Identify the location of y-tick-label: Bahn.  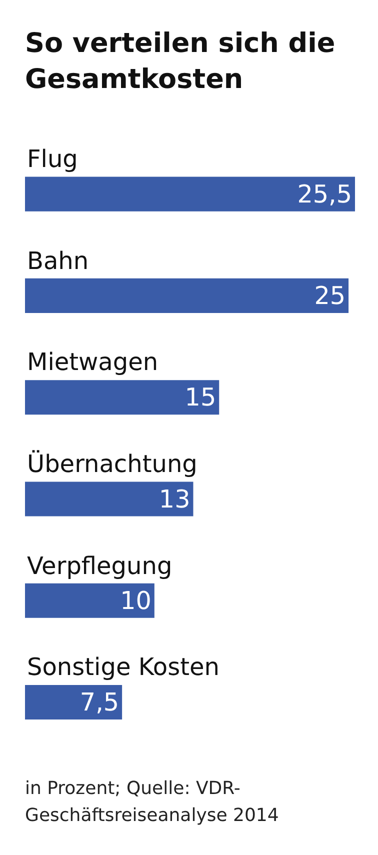
(58, 261).